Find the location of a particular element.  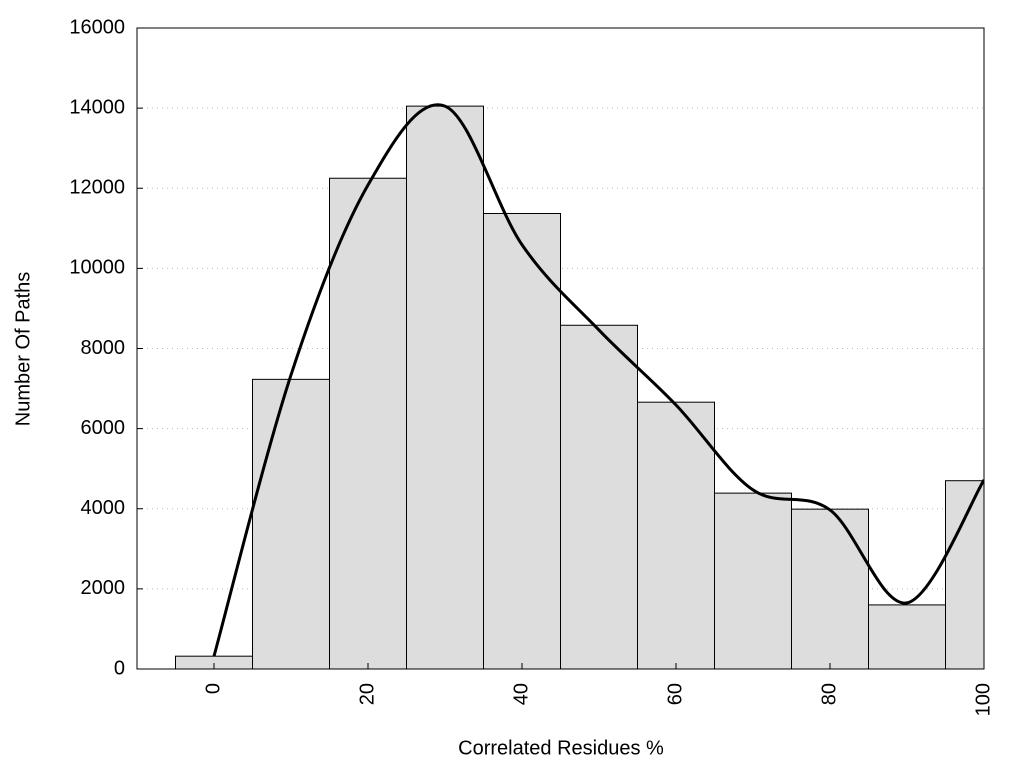

y-tick-label: 2000 is located at coordinates (103, 588).